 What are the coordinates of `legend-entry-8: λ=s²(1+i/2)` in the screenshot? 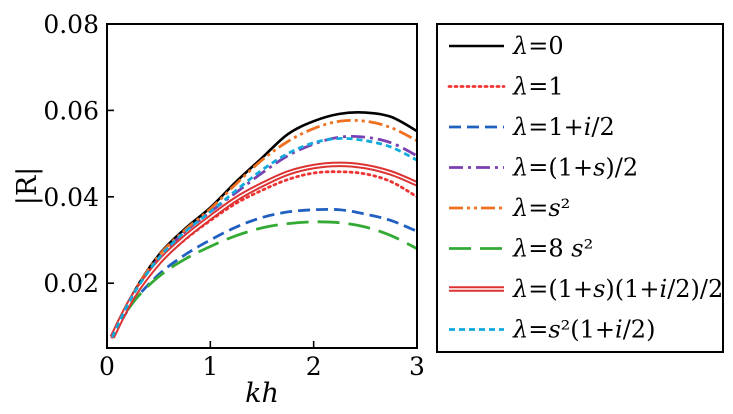 It's located at (552, 330).